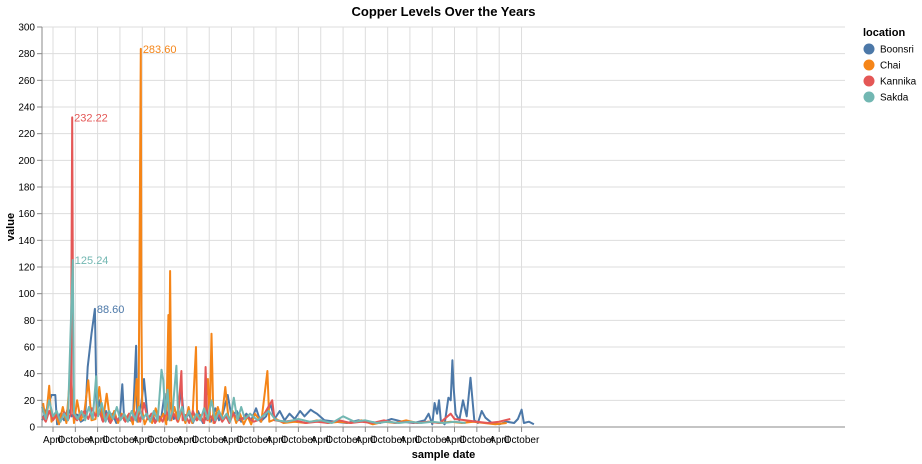 The image size is (922, 464). Describe the element at coordinates (884, 33) in the screenshot. I see `legend-title: location` at that location.